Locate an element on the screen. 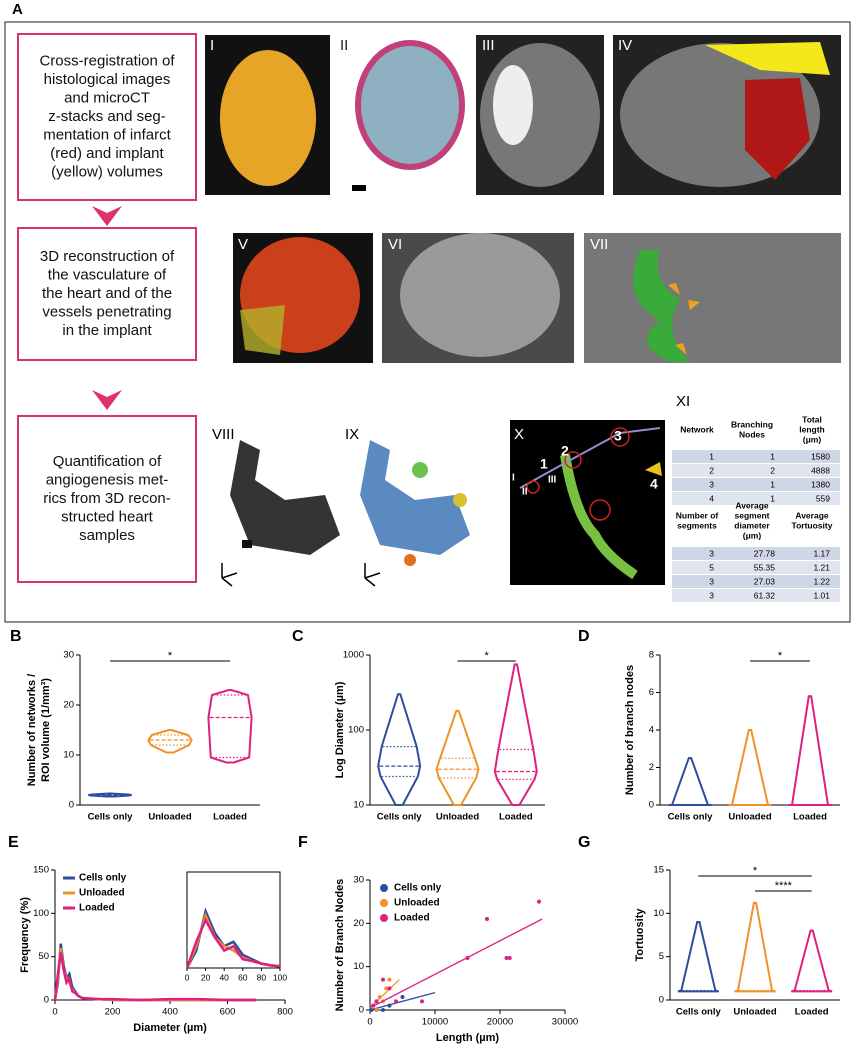  step-text: (red) and implant is located at coordinates (107, 153).